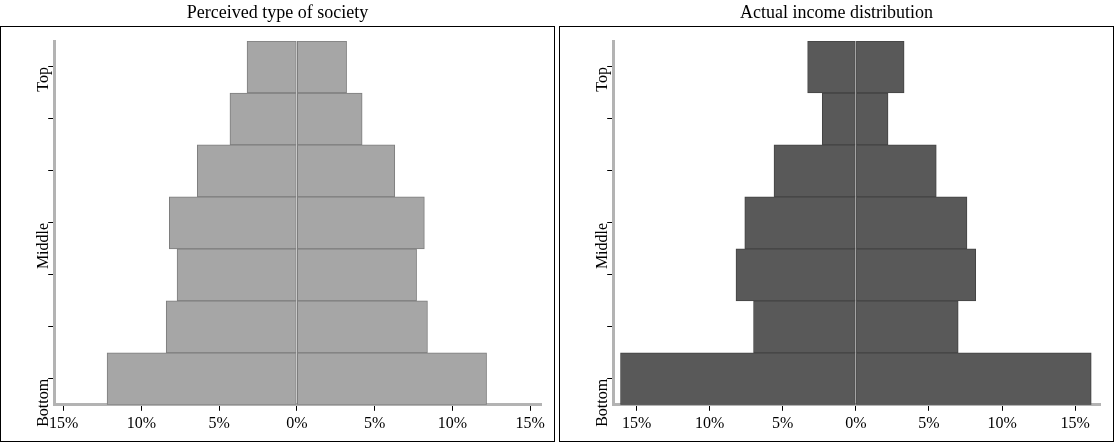 This screenshot has width=1114, height=446. Describe the element at coordinates (836, 12) in the screenshot. I see `chart-title: Actual income distribution` at that location.